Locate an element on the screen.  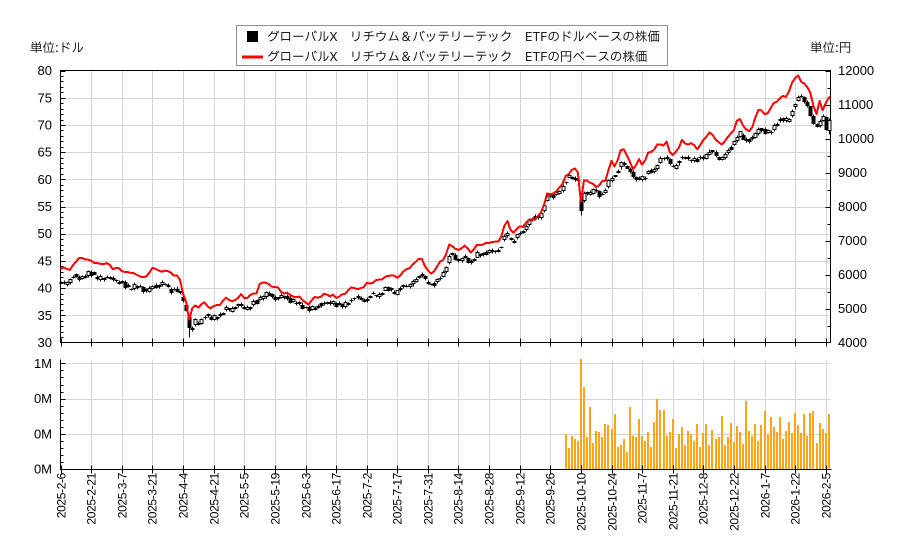
svg-text:グローバルX リチウム＆バッテリーテック ETFの円ベースの: グローバルX リチウム＆バッテリーテック ETFの円ベースの株価 is located at coordinates (457, 57).